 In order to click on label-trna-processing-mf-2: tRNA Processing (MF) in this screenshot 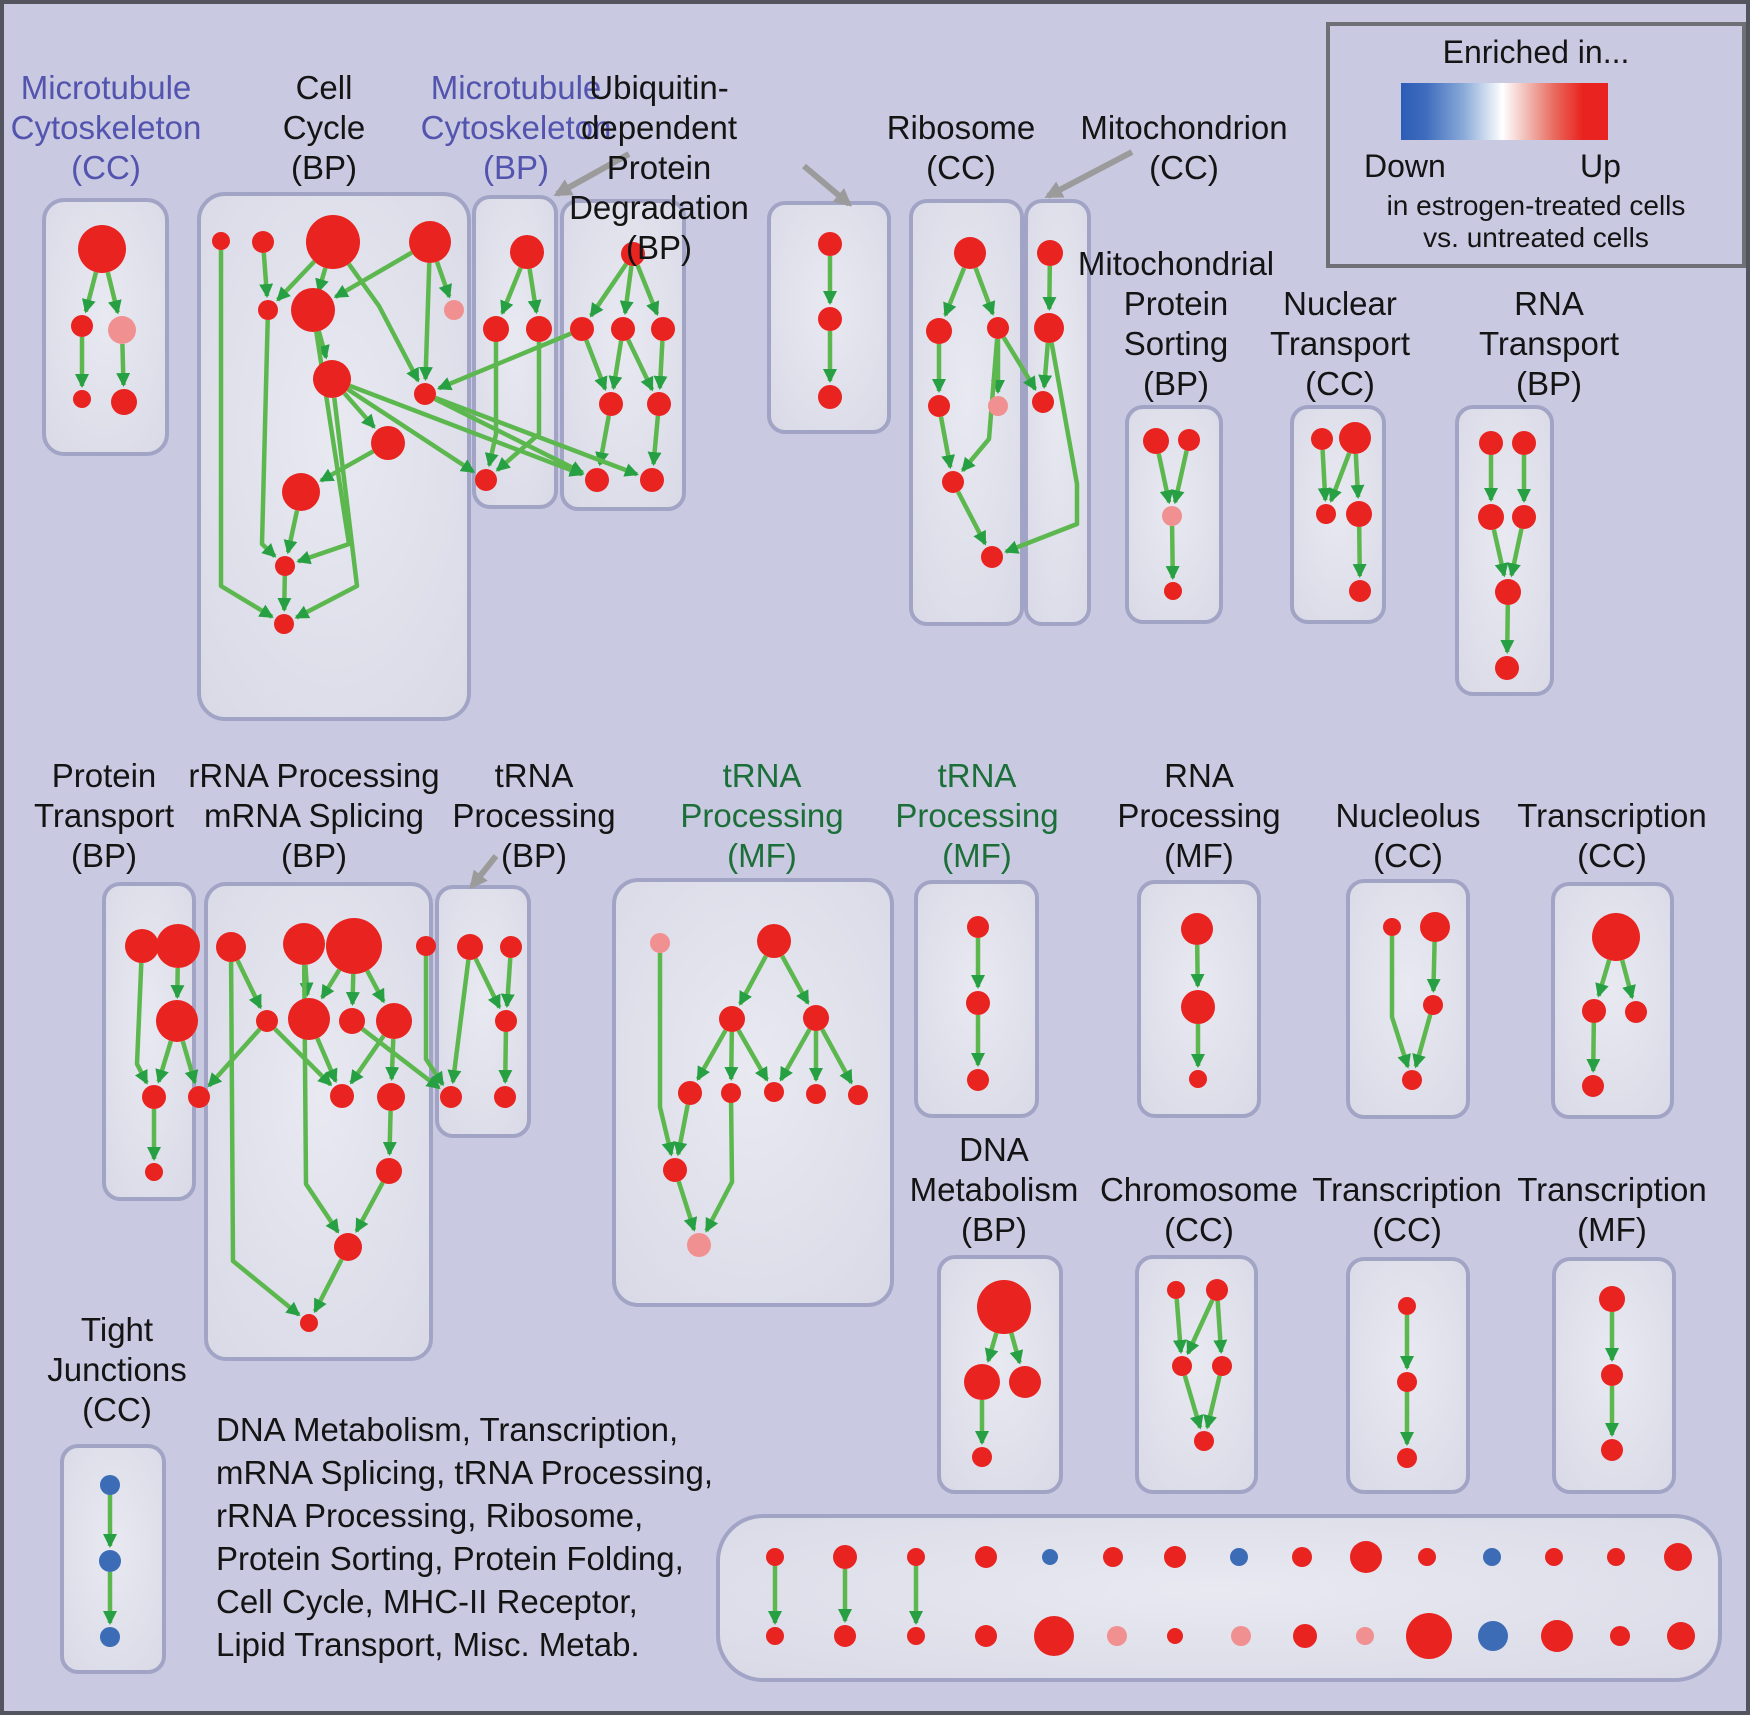, I will do `click(977, 815)`.